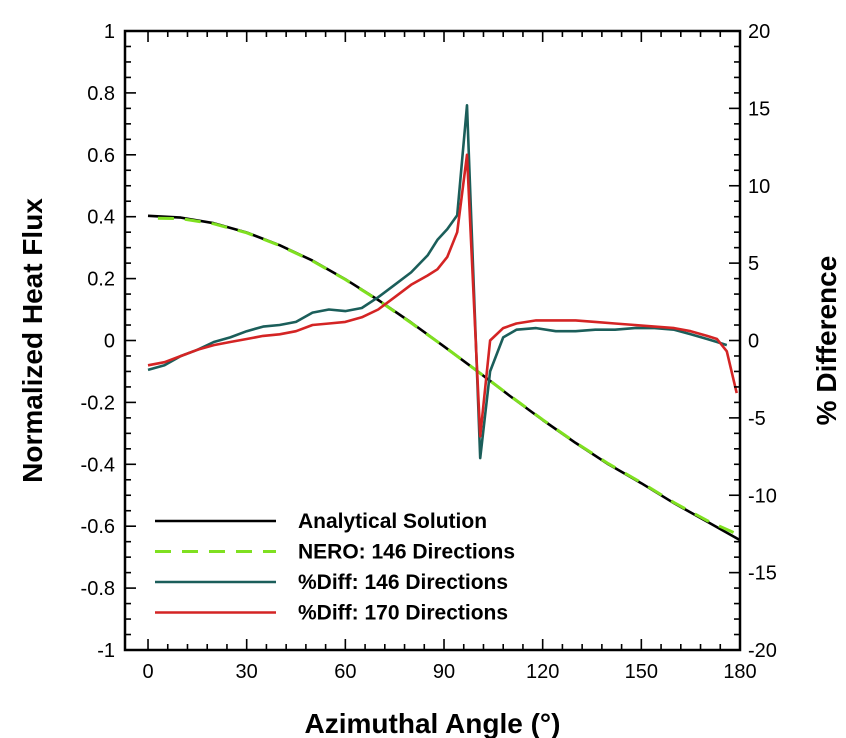  What do you see at coordinates (641, 672) in the screenshot?
I see `x-tick-label: 150` at bounding box center [641, 672].